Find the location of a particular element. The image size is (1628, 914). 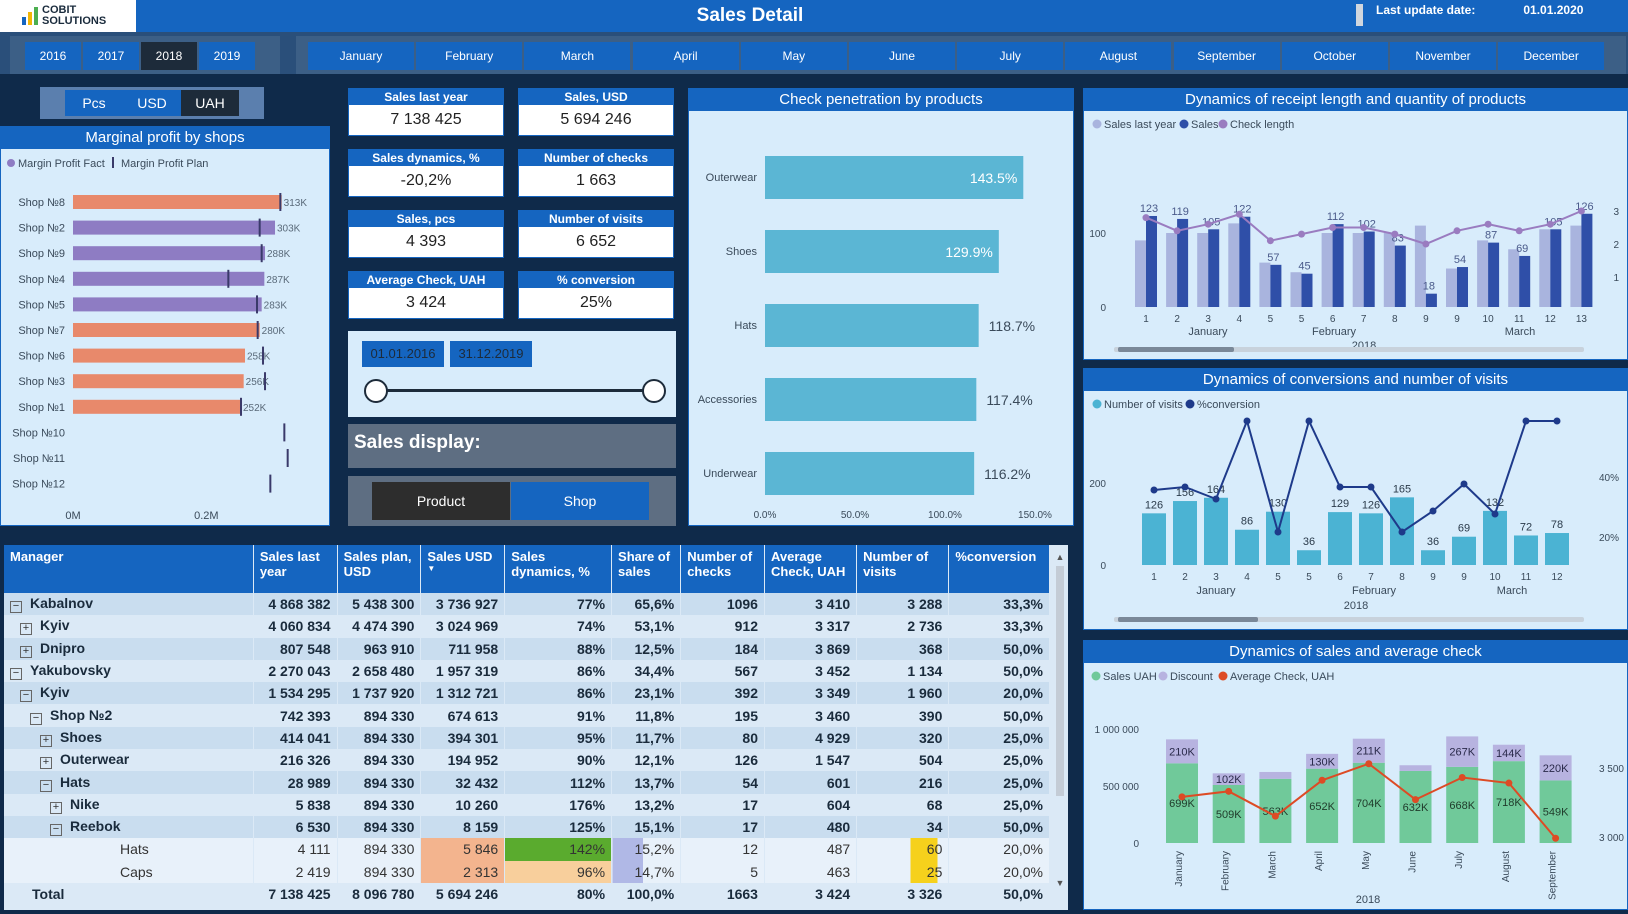

scroll-up-icon: ▲ is located at coordinates (1060, 557).